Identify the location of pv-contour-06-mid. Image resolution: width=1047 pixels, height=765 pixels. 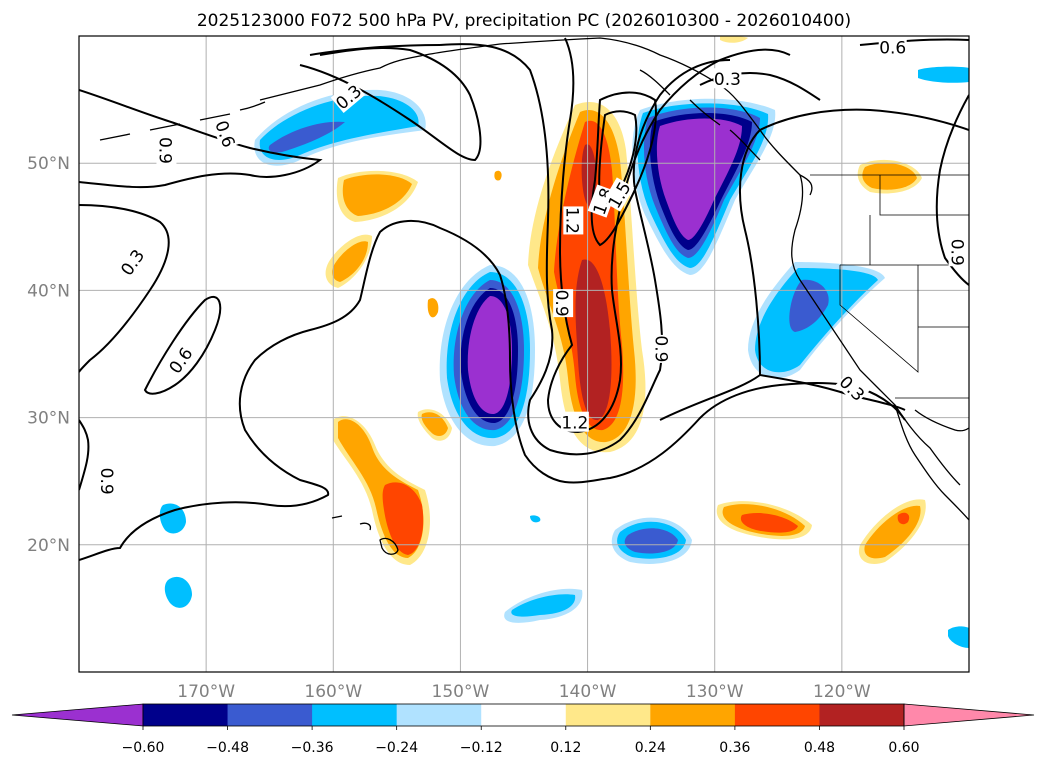
(390, 104).